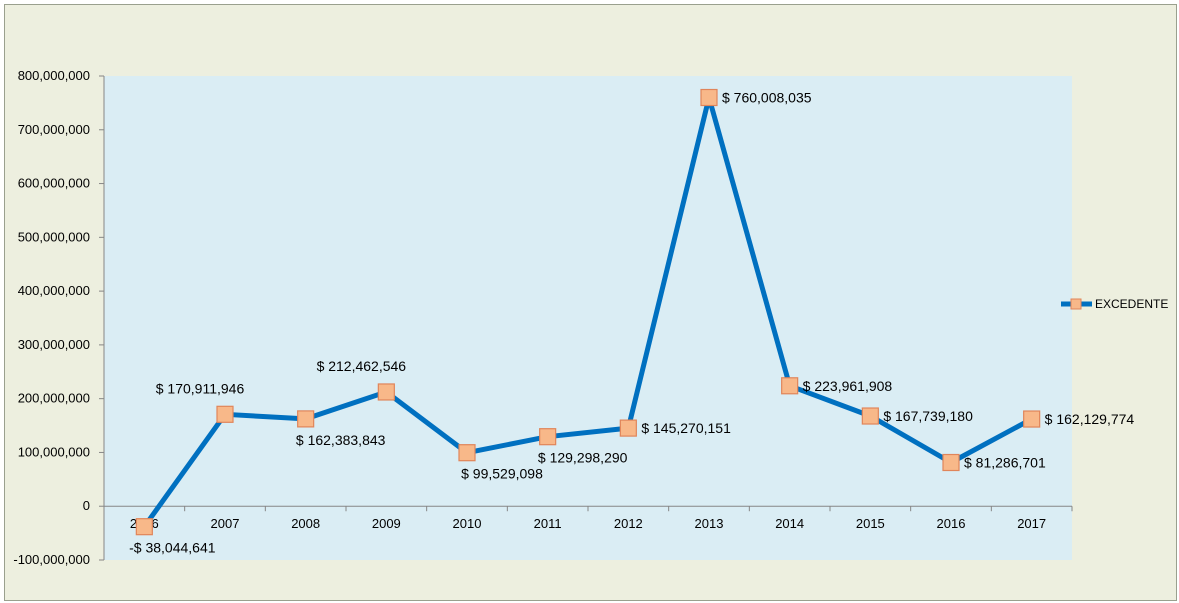  I want to click on data-label: $ 162,129,774, so click(1090, 419).